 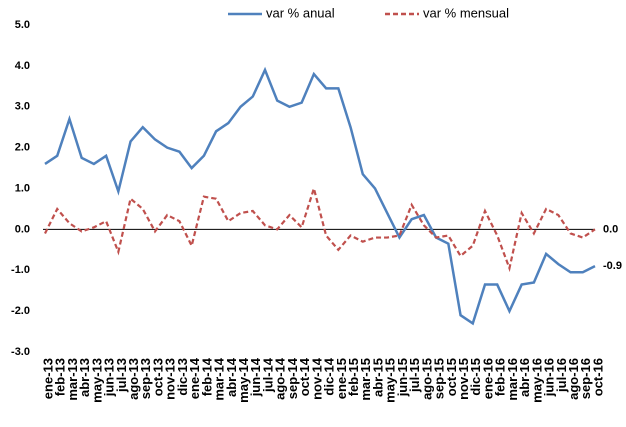 What do you see at coordinates (549, 377) in the screenshot?
I see `x-tick-label: jun-16` at bounding box center [549, 377].